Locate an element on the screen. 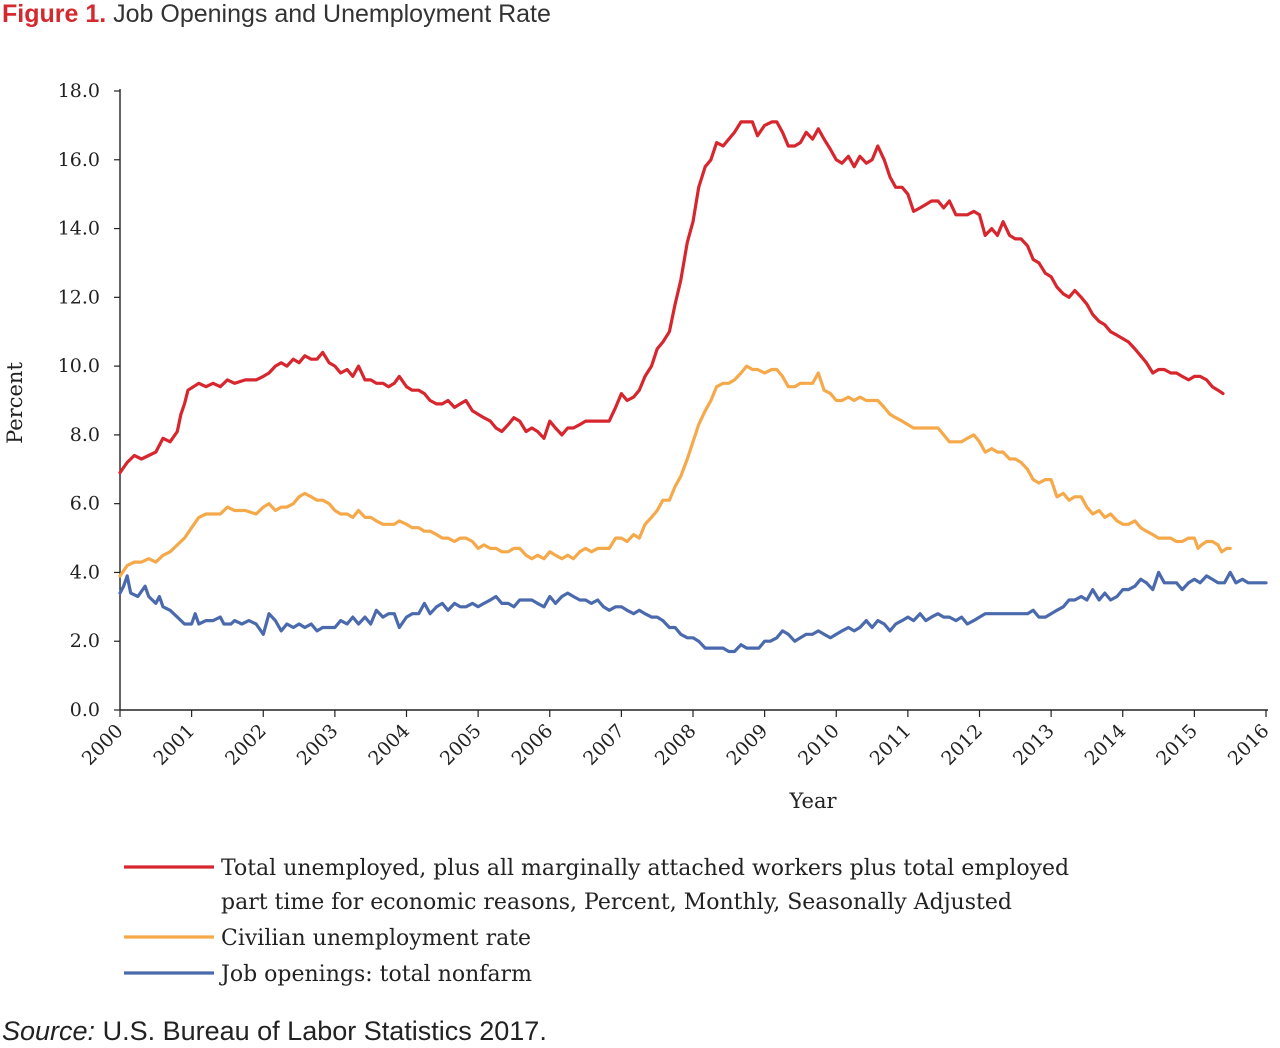 The image size is (1280, 1048). legend-label: Job openings: total nonfarm is located at coordinates (375, 974).